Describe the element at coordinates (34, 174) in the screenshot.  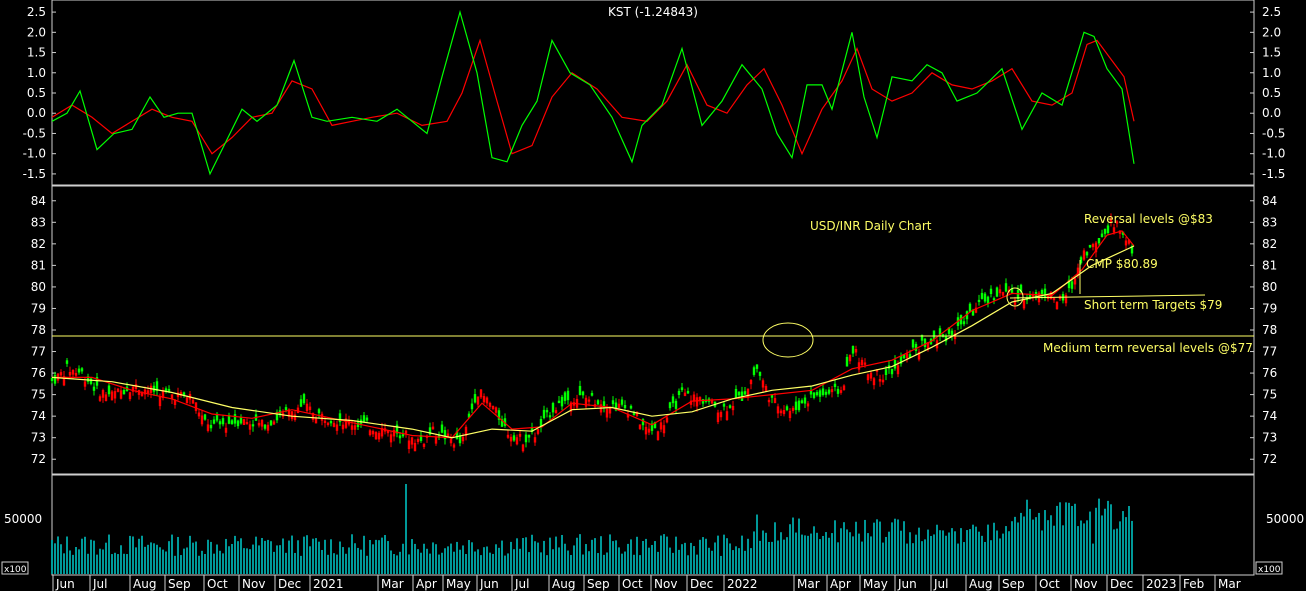
I see `kst-left-tick-8: -1.5` at that location.